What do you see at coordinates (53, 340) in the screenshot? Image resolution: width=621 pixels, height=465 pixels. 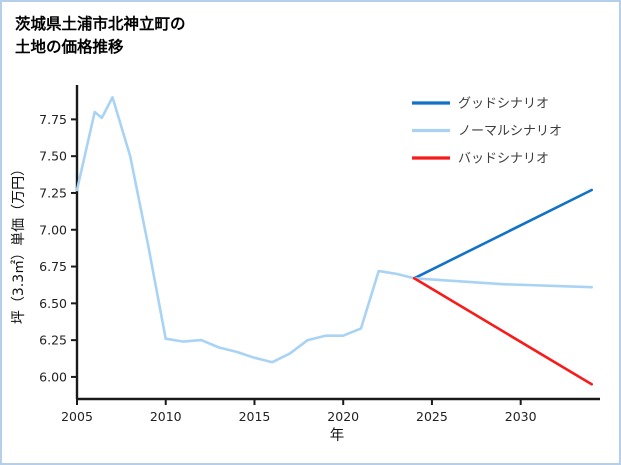 I see `y-tick-label-1: 6.25` at bounding box center [53, 340].